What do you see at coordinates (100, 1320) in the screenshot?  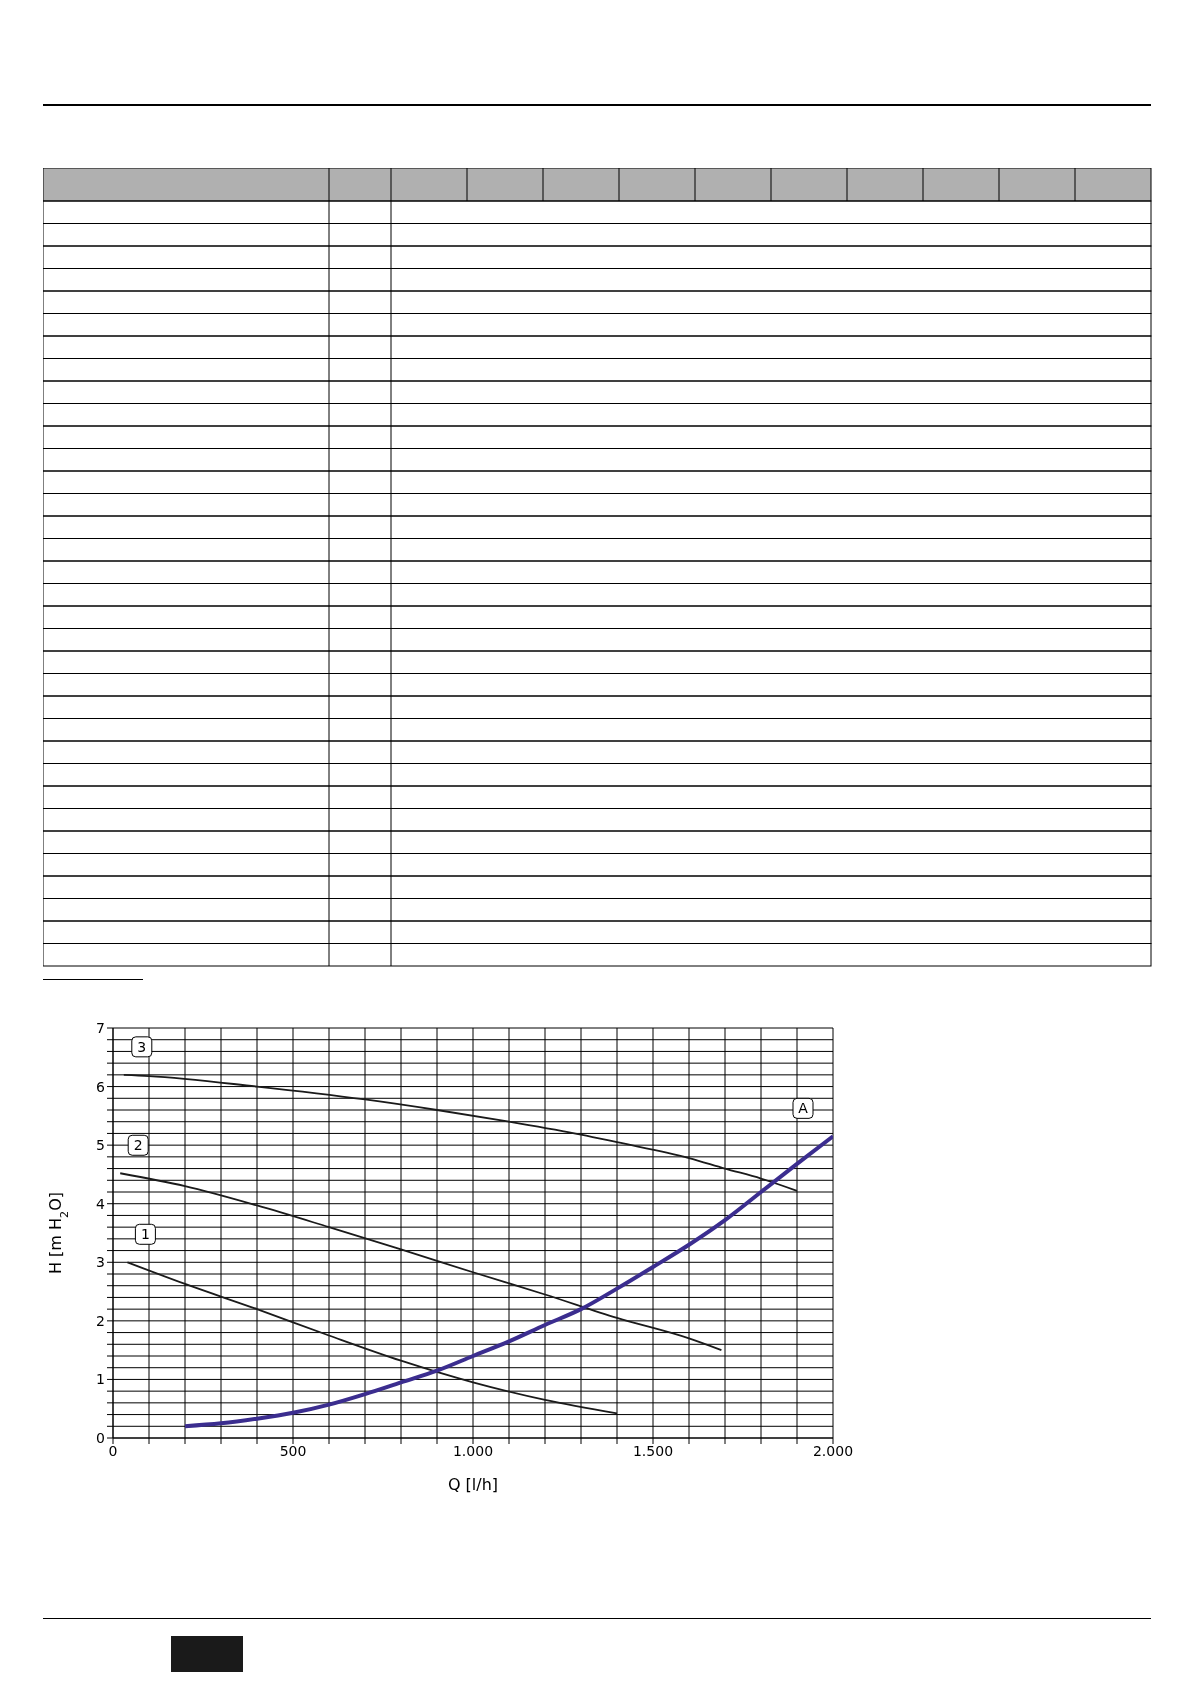 I see `y-tick-label: 2` at bounding box center [100, 1320].